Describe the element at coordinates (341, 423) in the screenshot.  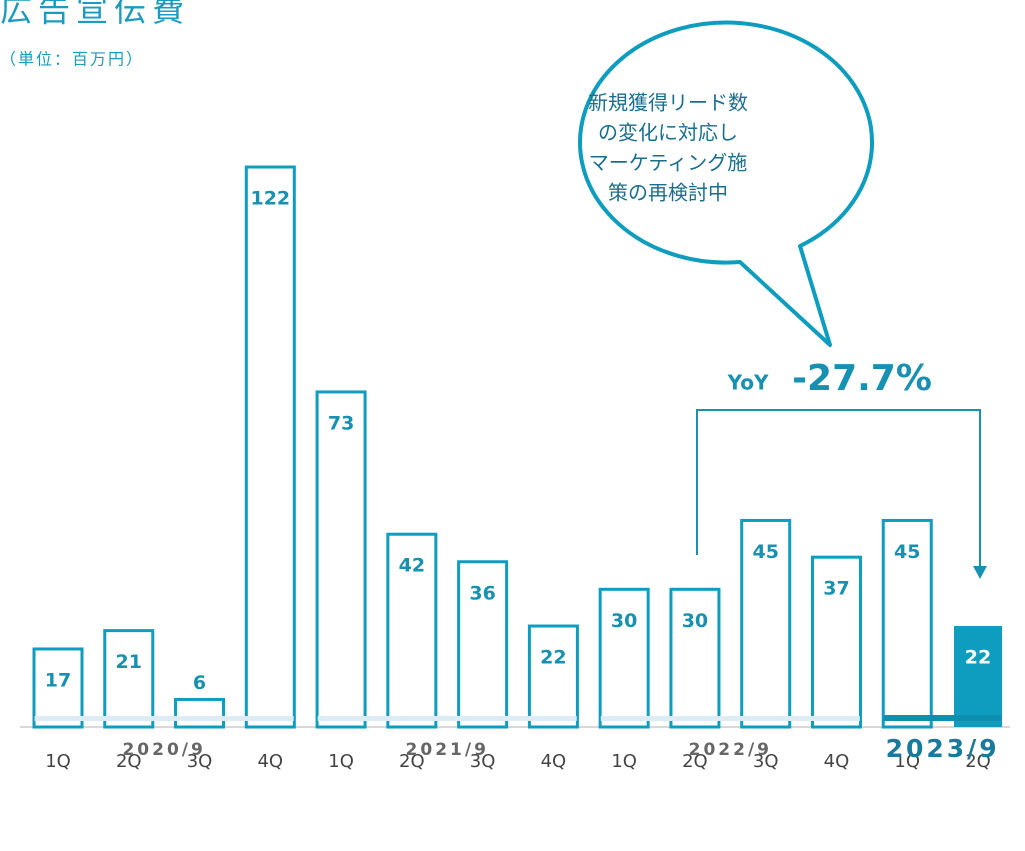
I see `data-label: 73` at that location.